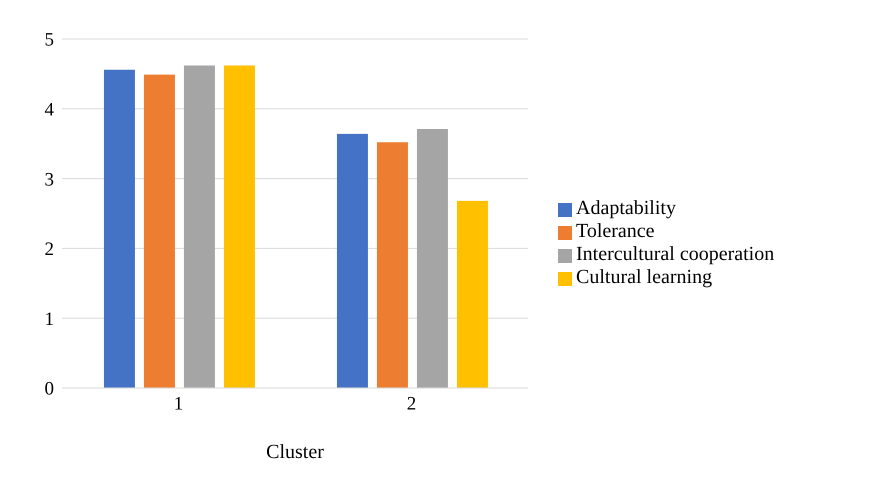 Image resolution: width=896 pixels, height=486 pixels. I want to click on x-axis-title: Cluster, so click(295, 452).